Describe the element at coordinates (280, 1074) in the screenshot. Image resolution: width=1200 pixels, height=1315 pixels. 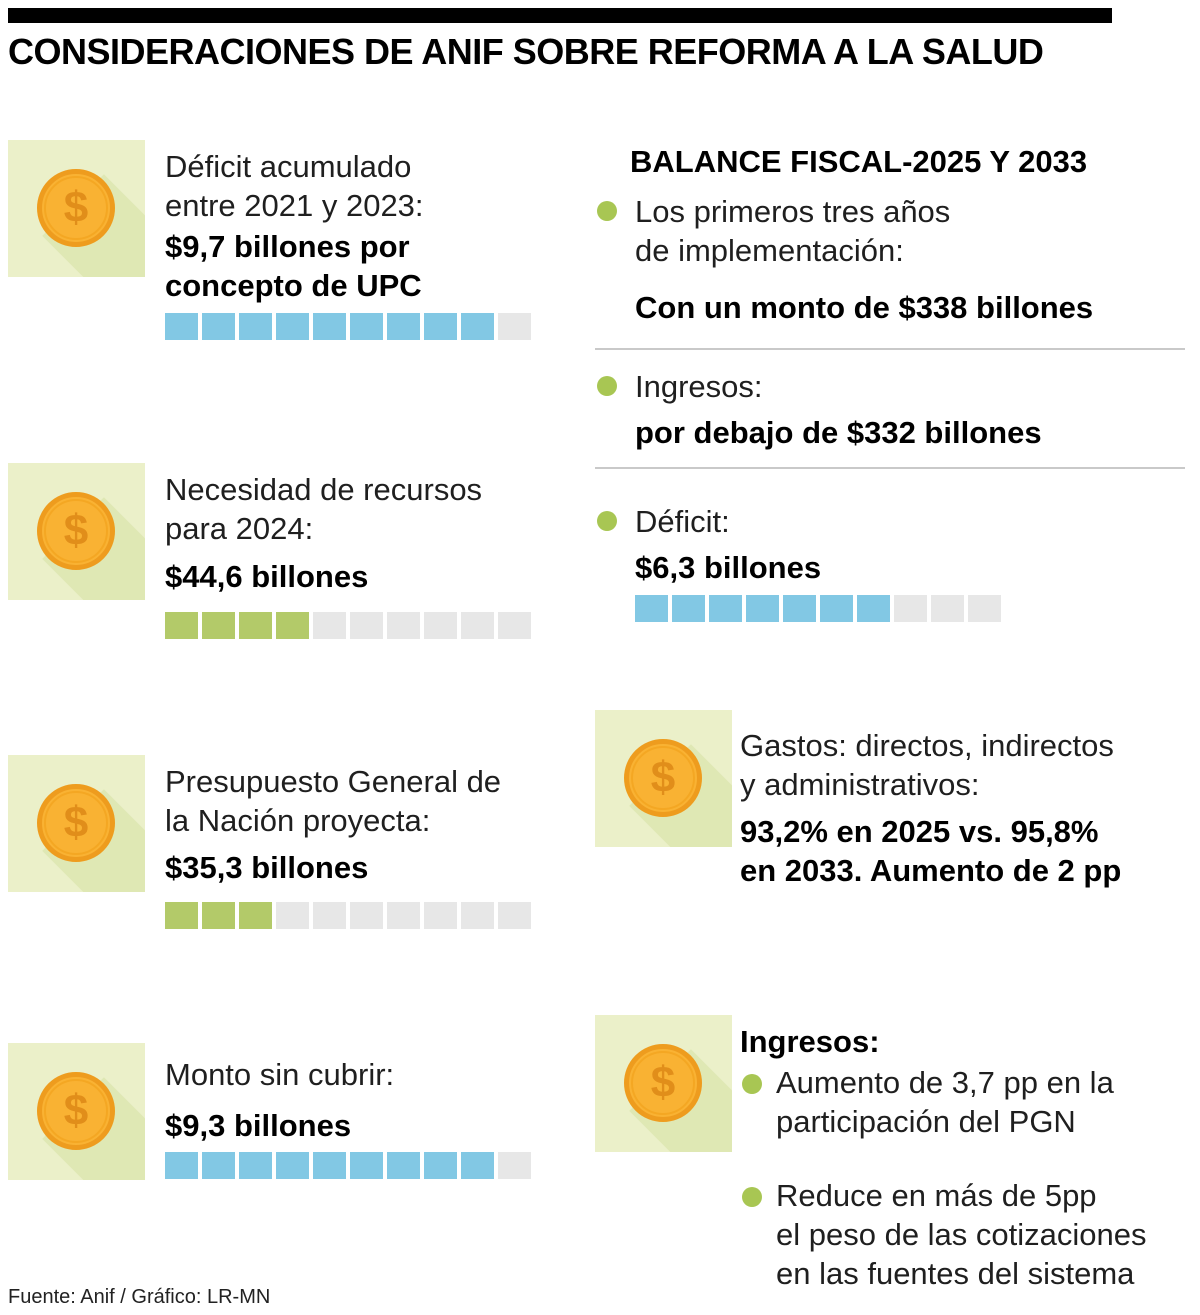
I see `item-label: Monto sin cubrir:` at that location.